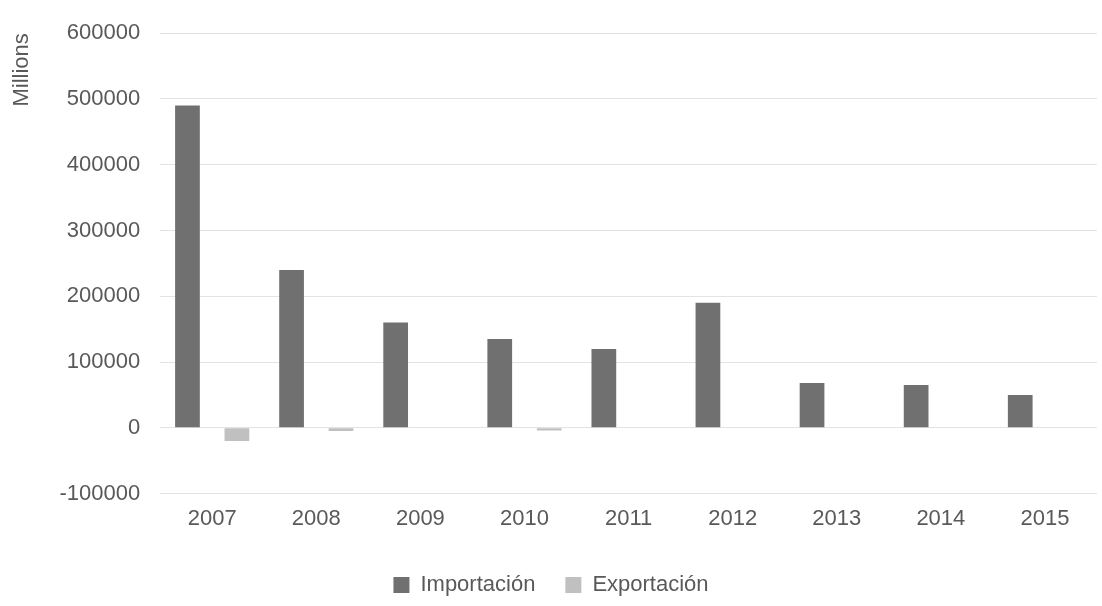 Image resolution: width=1102 pixels, height=606 pixels. I want to click on y-tick-label: 500000, so click(103, 98).